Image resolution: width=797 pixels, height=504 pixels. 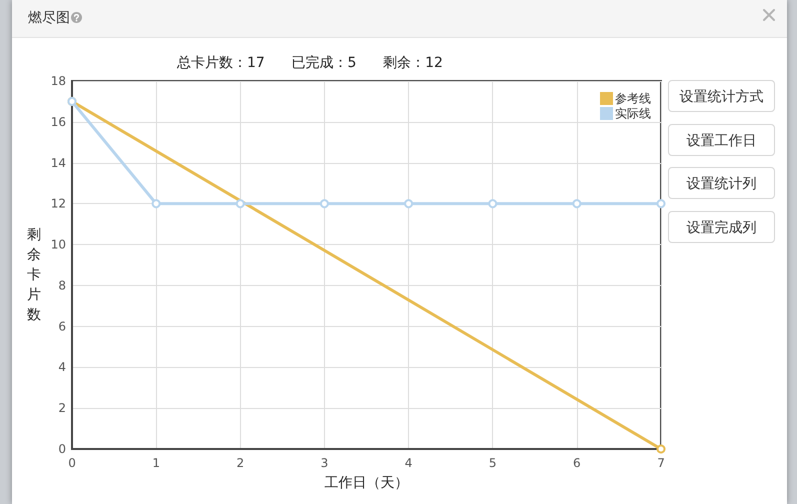 I want to click on y-tick-label: 16, so click(x=58, y=121).